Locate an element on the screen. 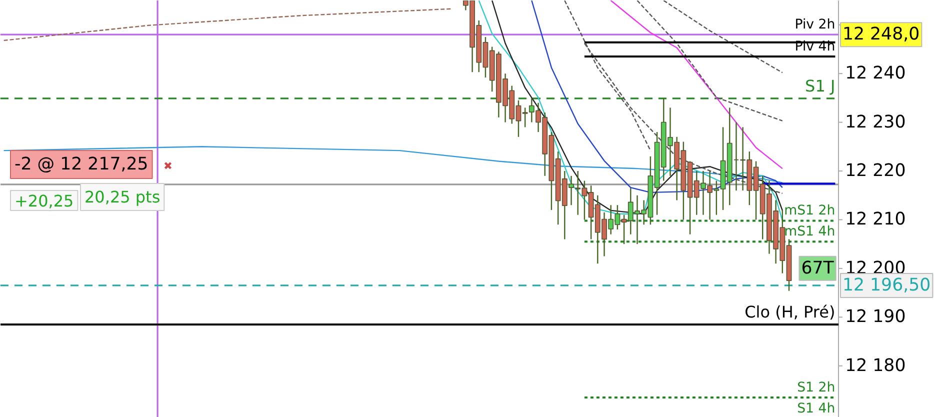  series-label: mS1 4h is located at coordinates (810, 232).